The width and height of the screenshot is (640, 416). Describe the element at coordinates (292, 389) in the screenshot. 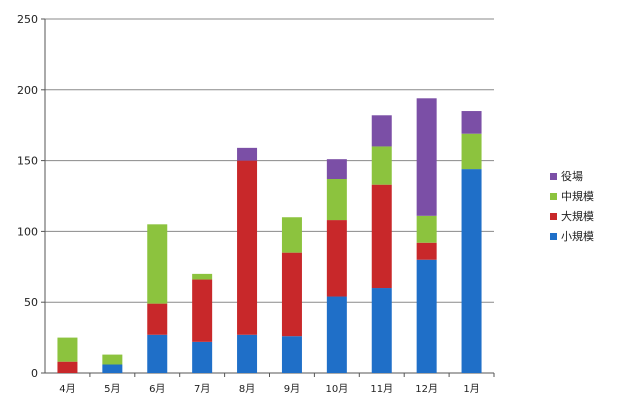

I see `x-category-label: 9月` at that location.